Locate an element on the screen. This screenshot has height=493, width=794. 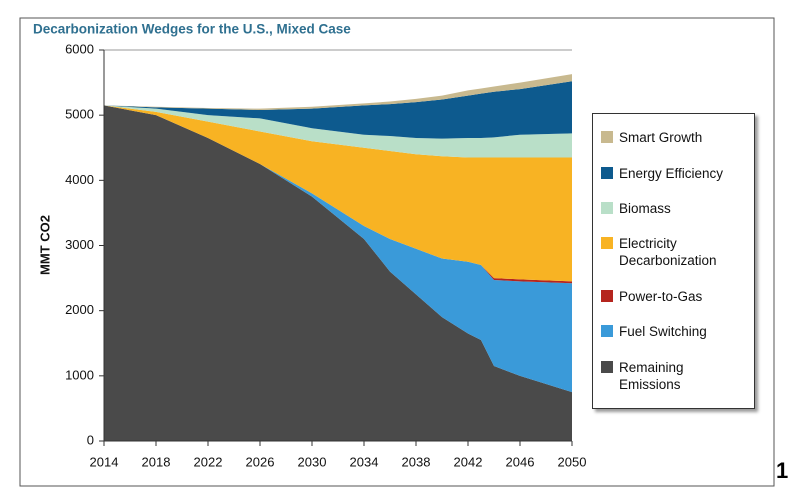
y-tick-label: 5000 is located at coordinates (79, 114).